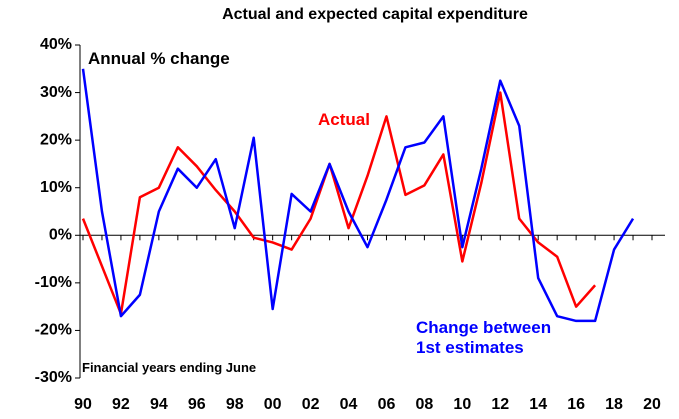  Describe the element at coordinates (614, 404) in the screenshot. I see `x-tick-label: 18` at that location.